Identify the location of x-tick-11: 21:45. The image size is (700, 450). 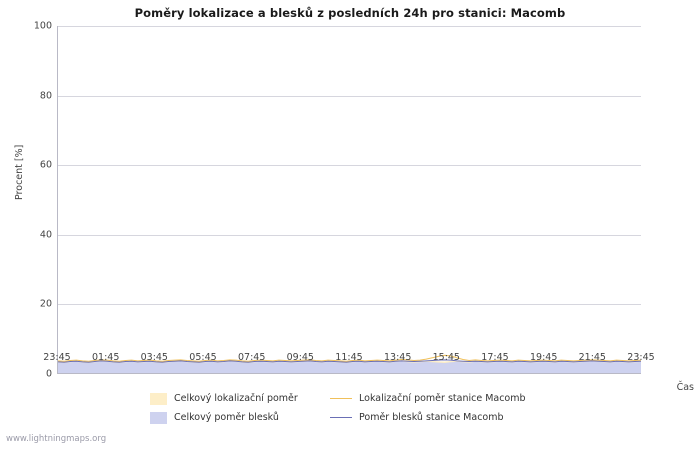
(592, 357).